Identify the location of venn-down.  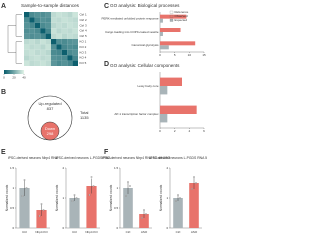
(50, 131).